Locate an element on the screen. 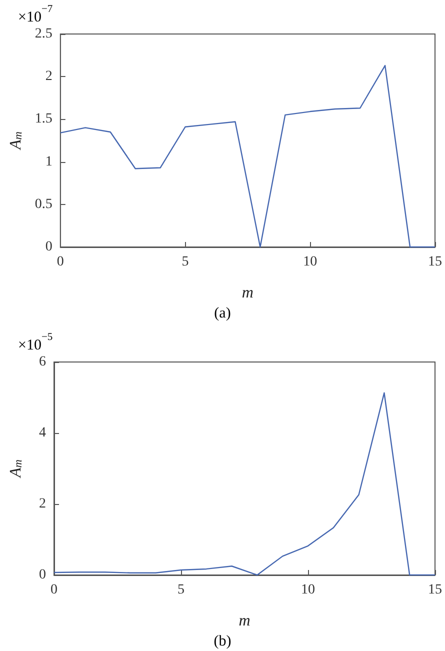 The height and width of the screenshot is (651, 445). y-tick-label: 0.5 is located at coordinates (43, 204).